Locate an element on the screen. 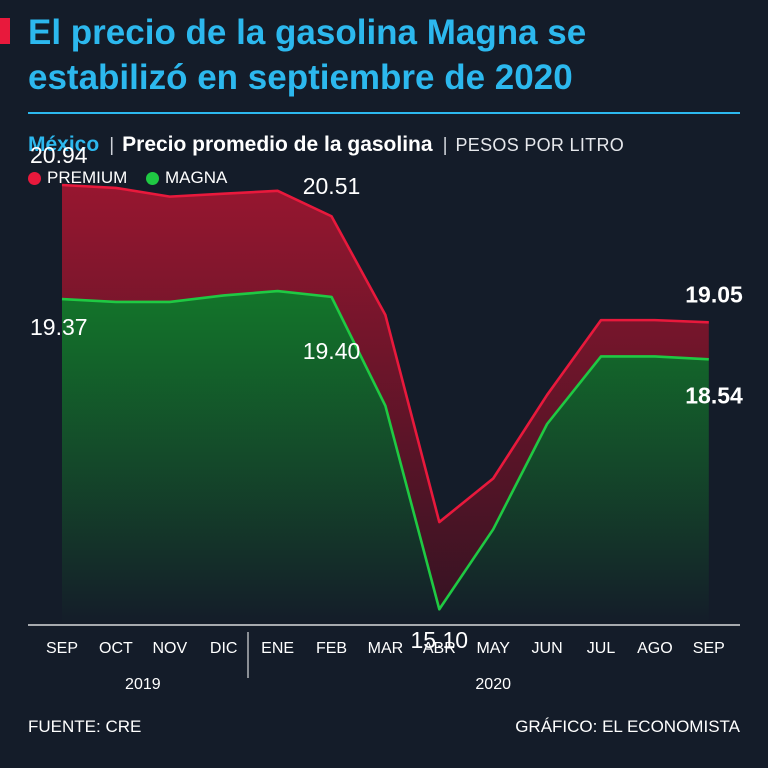 The height and width of the screenshot is (768, 768). legend-item-premium: PREMIUM is located at coordinates (77, 178).